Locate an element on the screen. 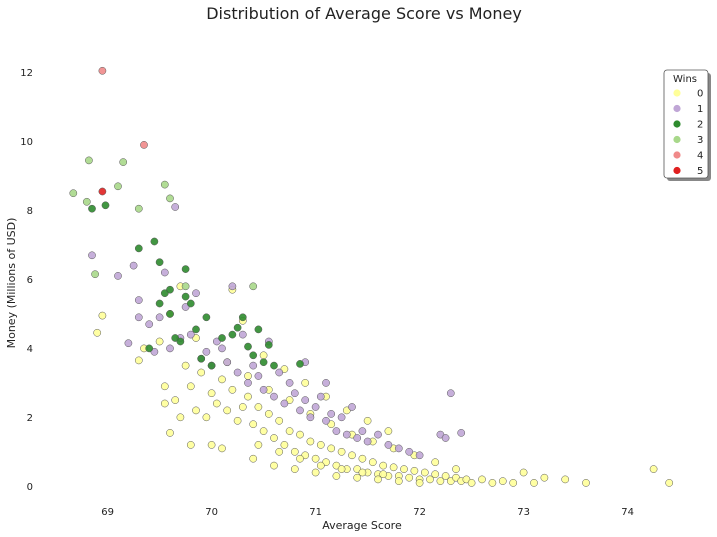 The height and width of the screenshot is (537, 717). y-tick-label: 12 is located at coordinates (26, 73).